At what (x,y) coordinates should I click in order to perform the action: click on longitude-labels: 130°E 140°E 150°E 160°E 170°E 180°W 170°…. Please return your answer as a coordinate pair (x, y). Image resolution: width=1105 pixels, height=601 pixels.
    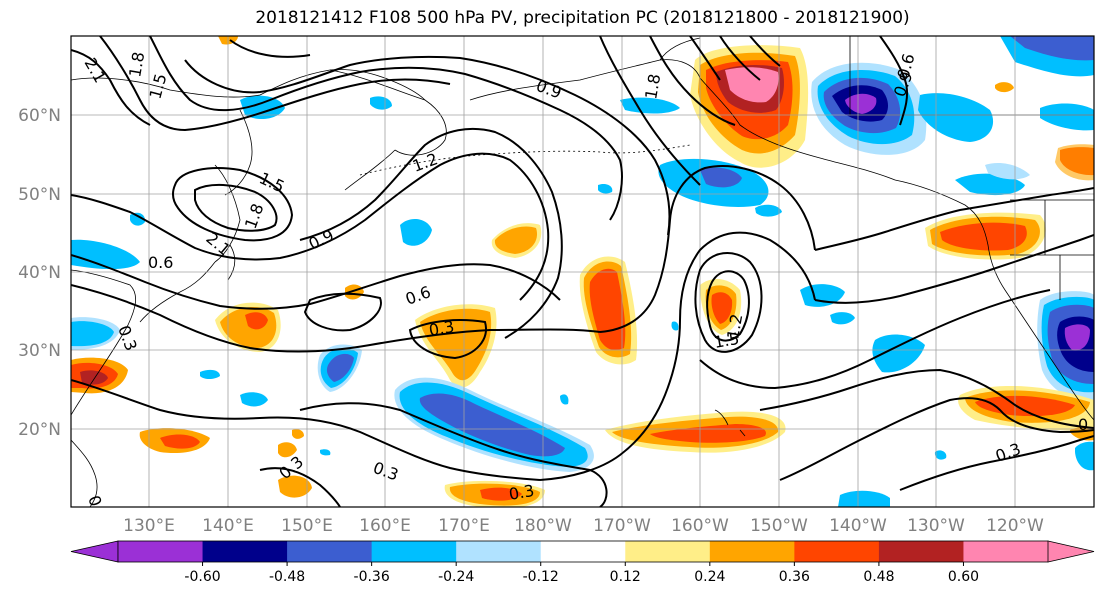
    Looking at the image, I should click on (583, 526).